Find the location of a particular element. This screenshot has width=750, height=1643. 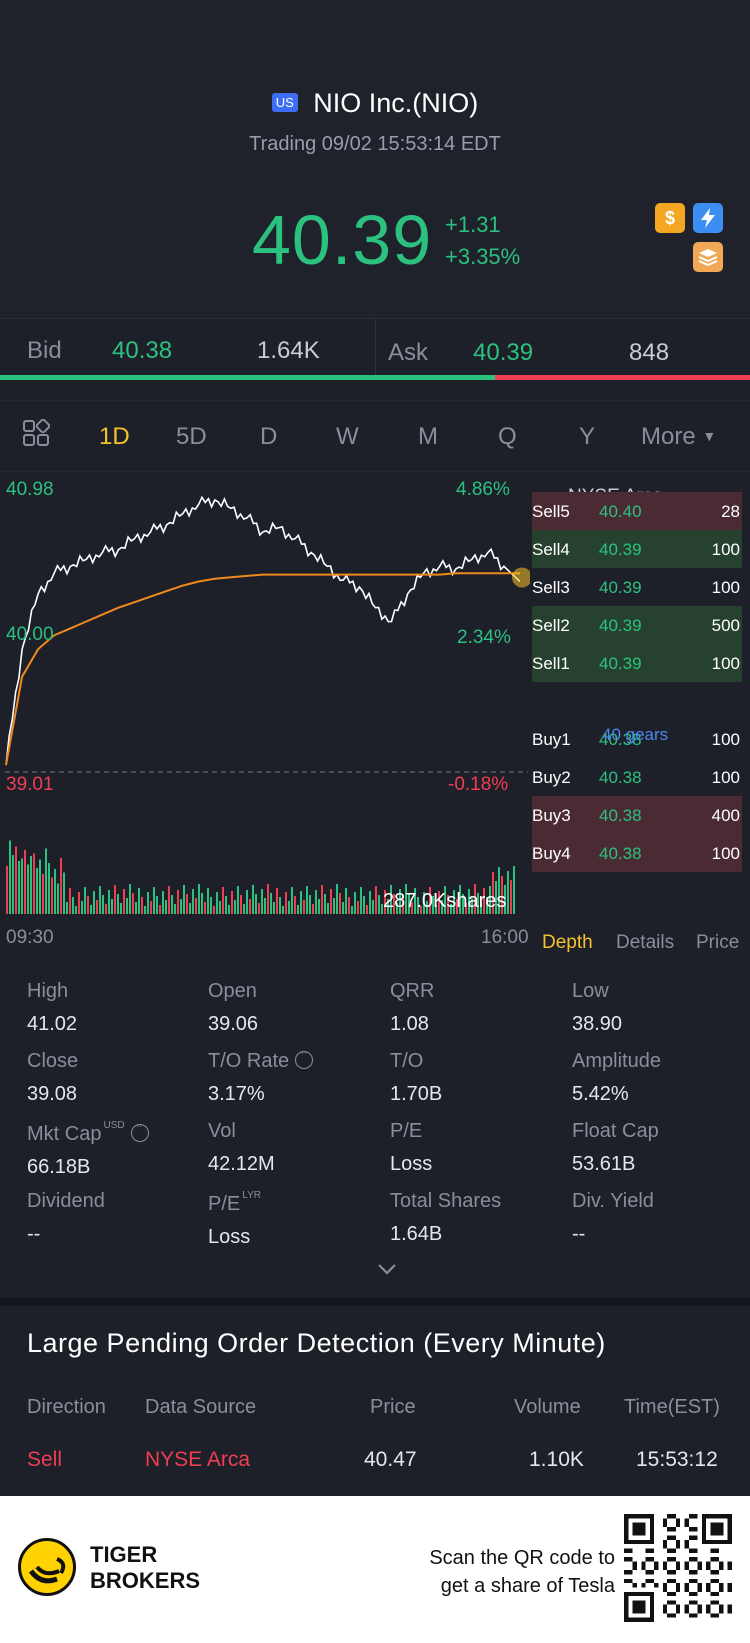

sell-row: Sell1 40.39 100 is located at coordinates (637, 663).